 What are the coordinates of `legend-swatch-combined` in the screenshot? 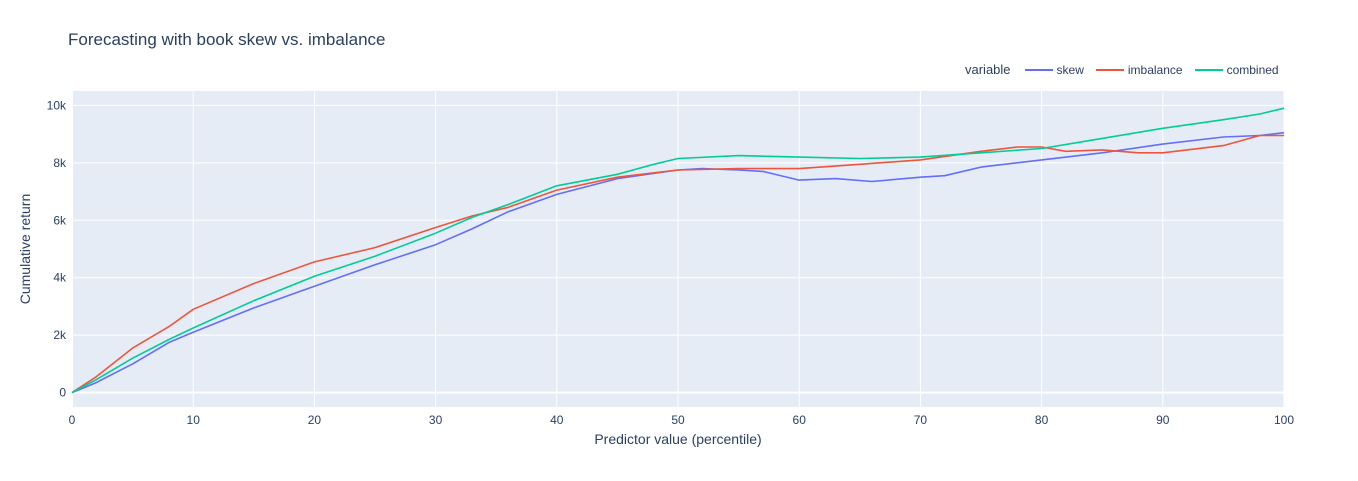 It's located at (1208, 69).